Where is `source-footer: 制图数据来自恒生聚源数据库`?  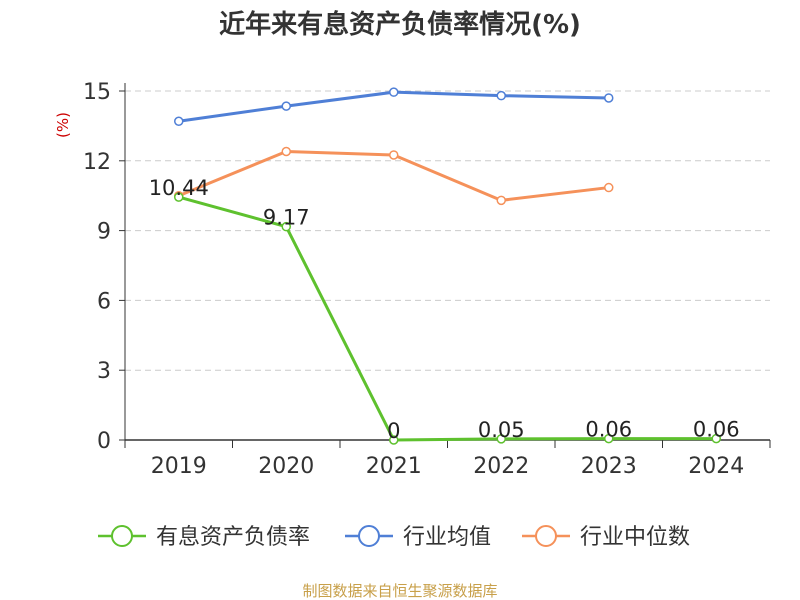 source-footer: 制图数据来自恒生聚源数据库 is located at coordinates (399, 591).